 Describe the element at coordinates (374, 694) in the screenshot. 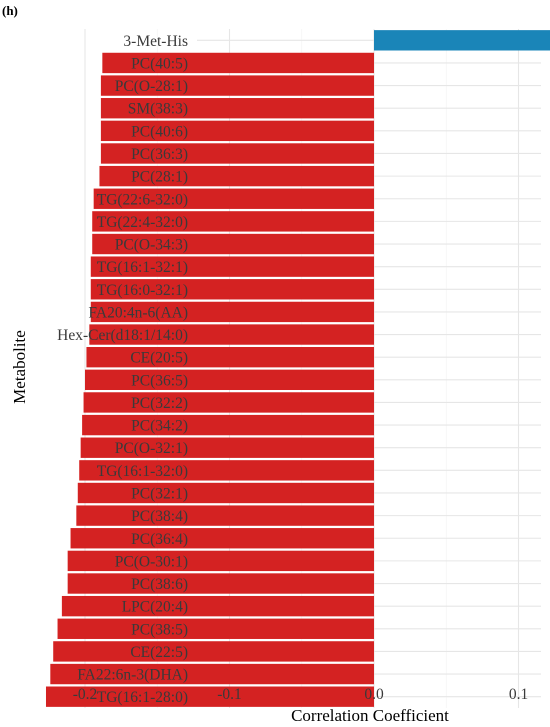

I see `x-tick-label: 0.0` at that location.